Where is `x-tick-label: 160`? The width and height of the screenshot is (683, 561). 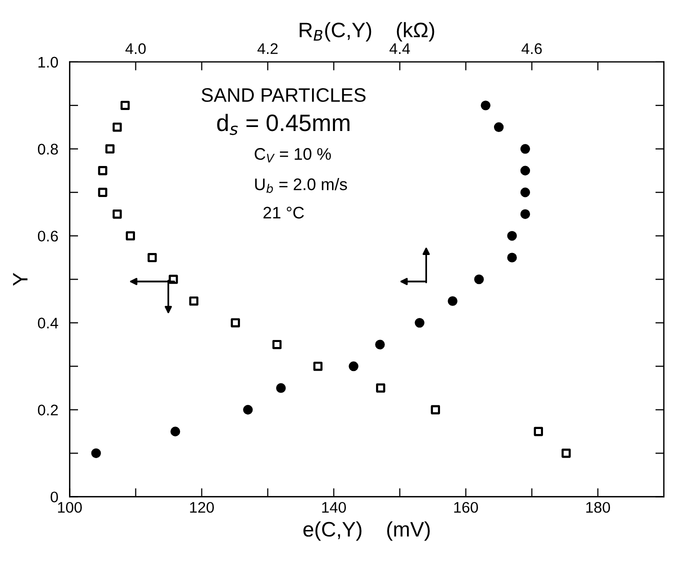
x-tick-label: 160 is located at coordinates (466, 507).